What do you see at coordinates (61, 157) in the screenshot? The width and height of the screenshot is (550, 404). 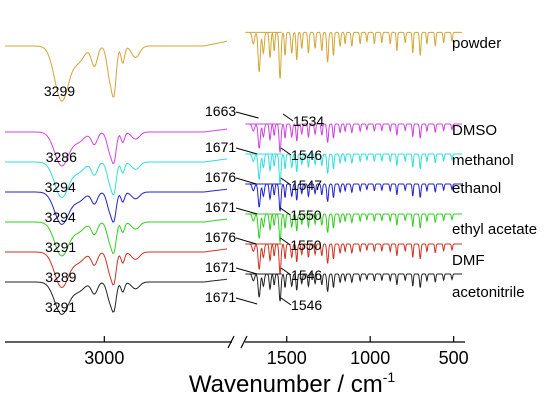 I see `peak-label-nh: 3286` at bounding box center [61, 157].